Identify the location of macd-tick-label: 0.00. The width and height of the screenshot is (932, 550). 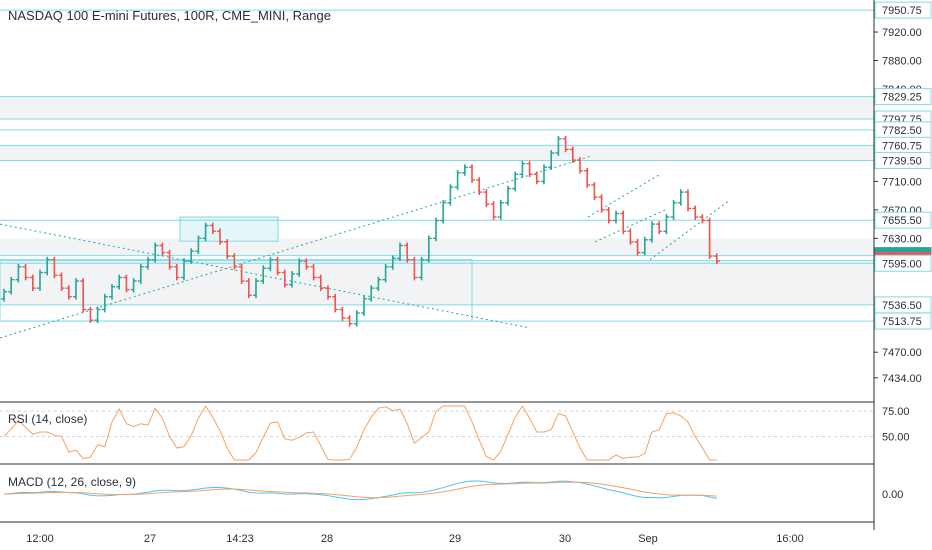
(892, 495).